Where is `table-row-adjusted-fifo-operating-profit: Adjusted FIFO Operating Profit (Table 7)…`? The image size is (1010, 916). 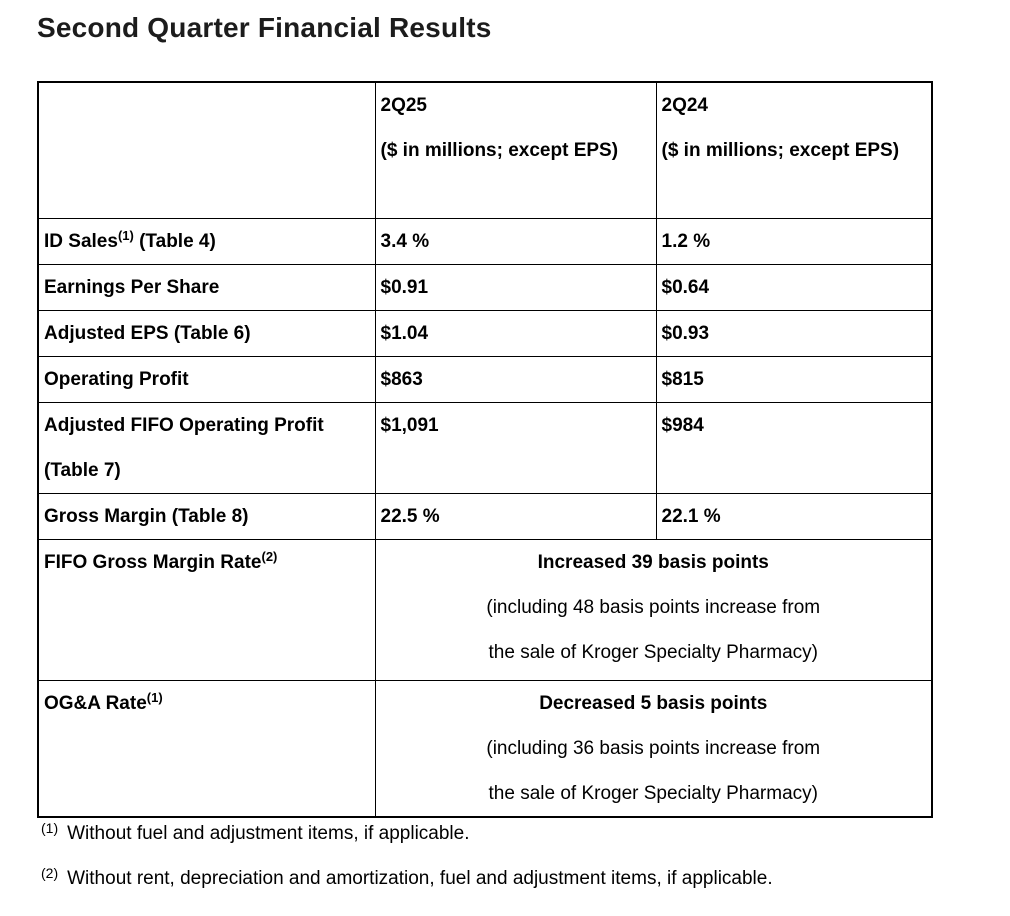 table-row-adjusted-fifo-operating-profit: Adjusted FIFO Operating Profit (Table 7)… is located at coordinates (485, 447).